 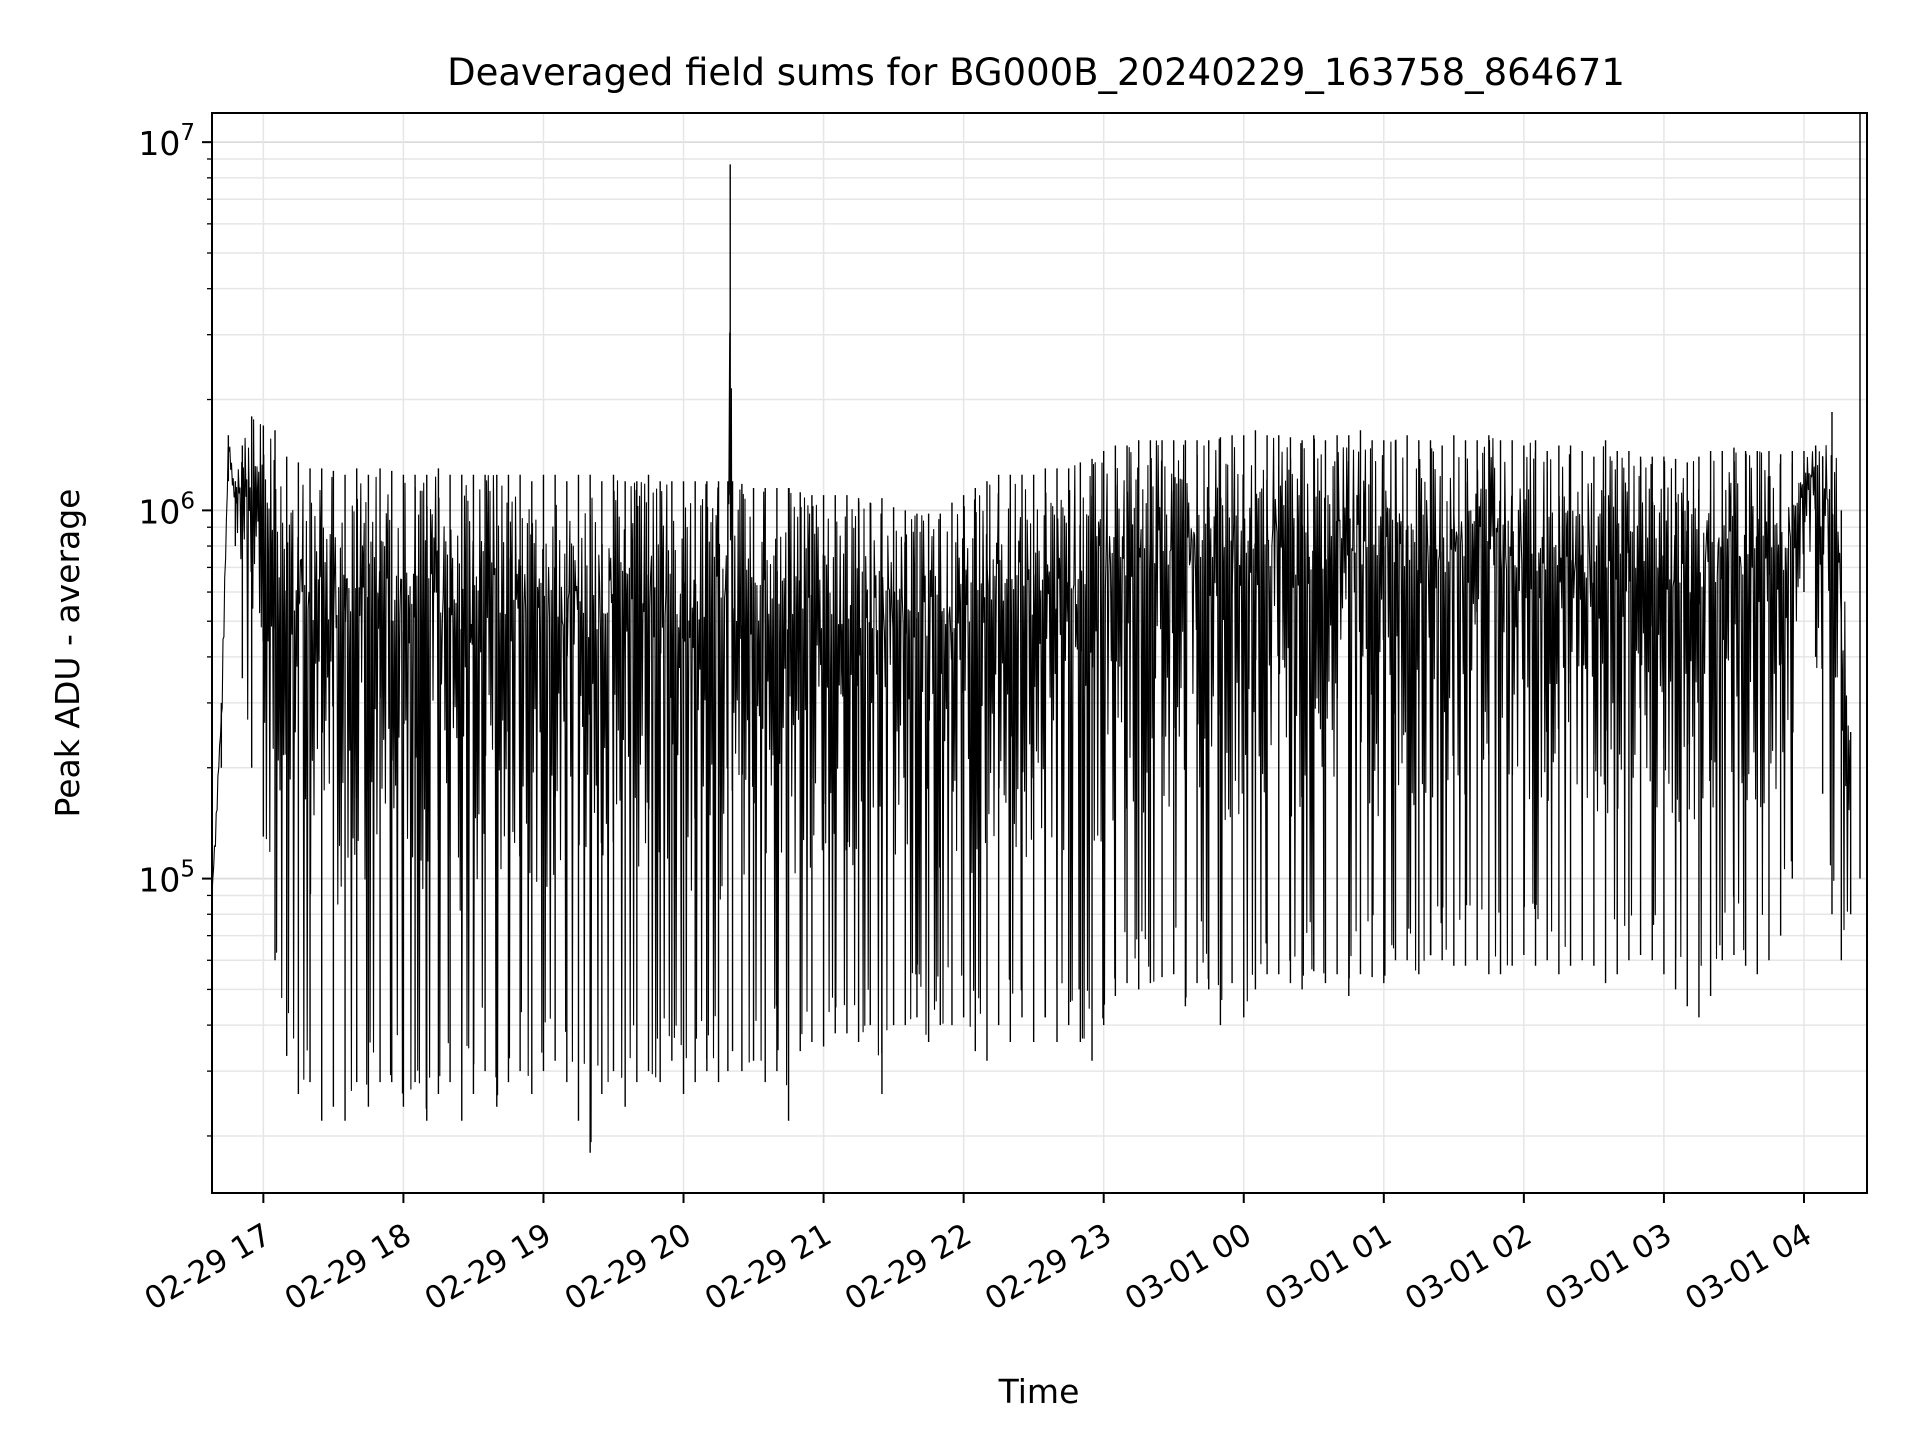 I want to click on y-axis-label: Peak ADU - average, so click(x=67, y=653).